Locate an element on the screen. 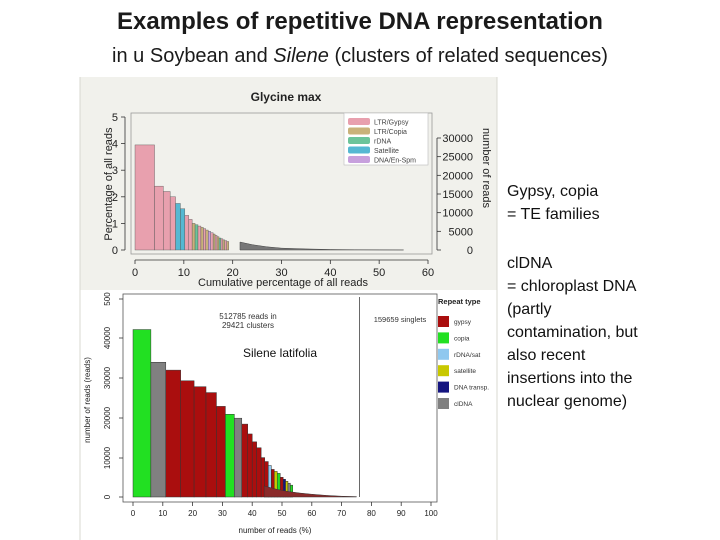 This screenshot has height=540, width=720. legend-label: gypsy is located at coordinates (463, 322).